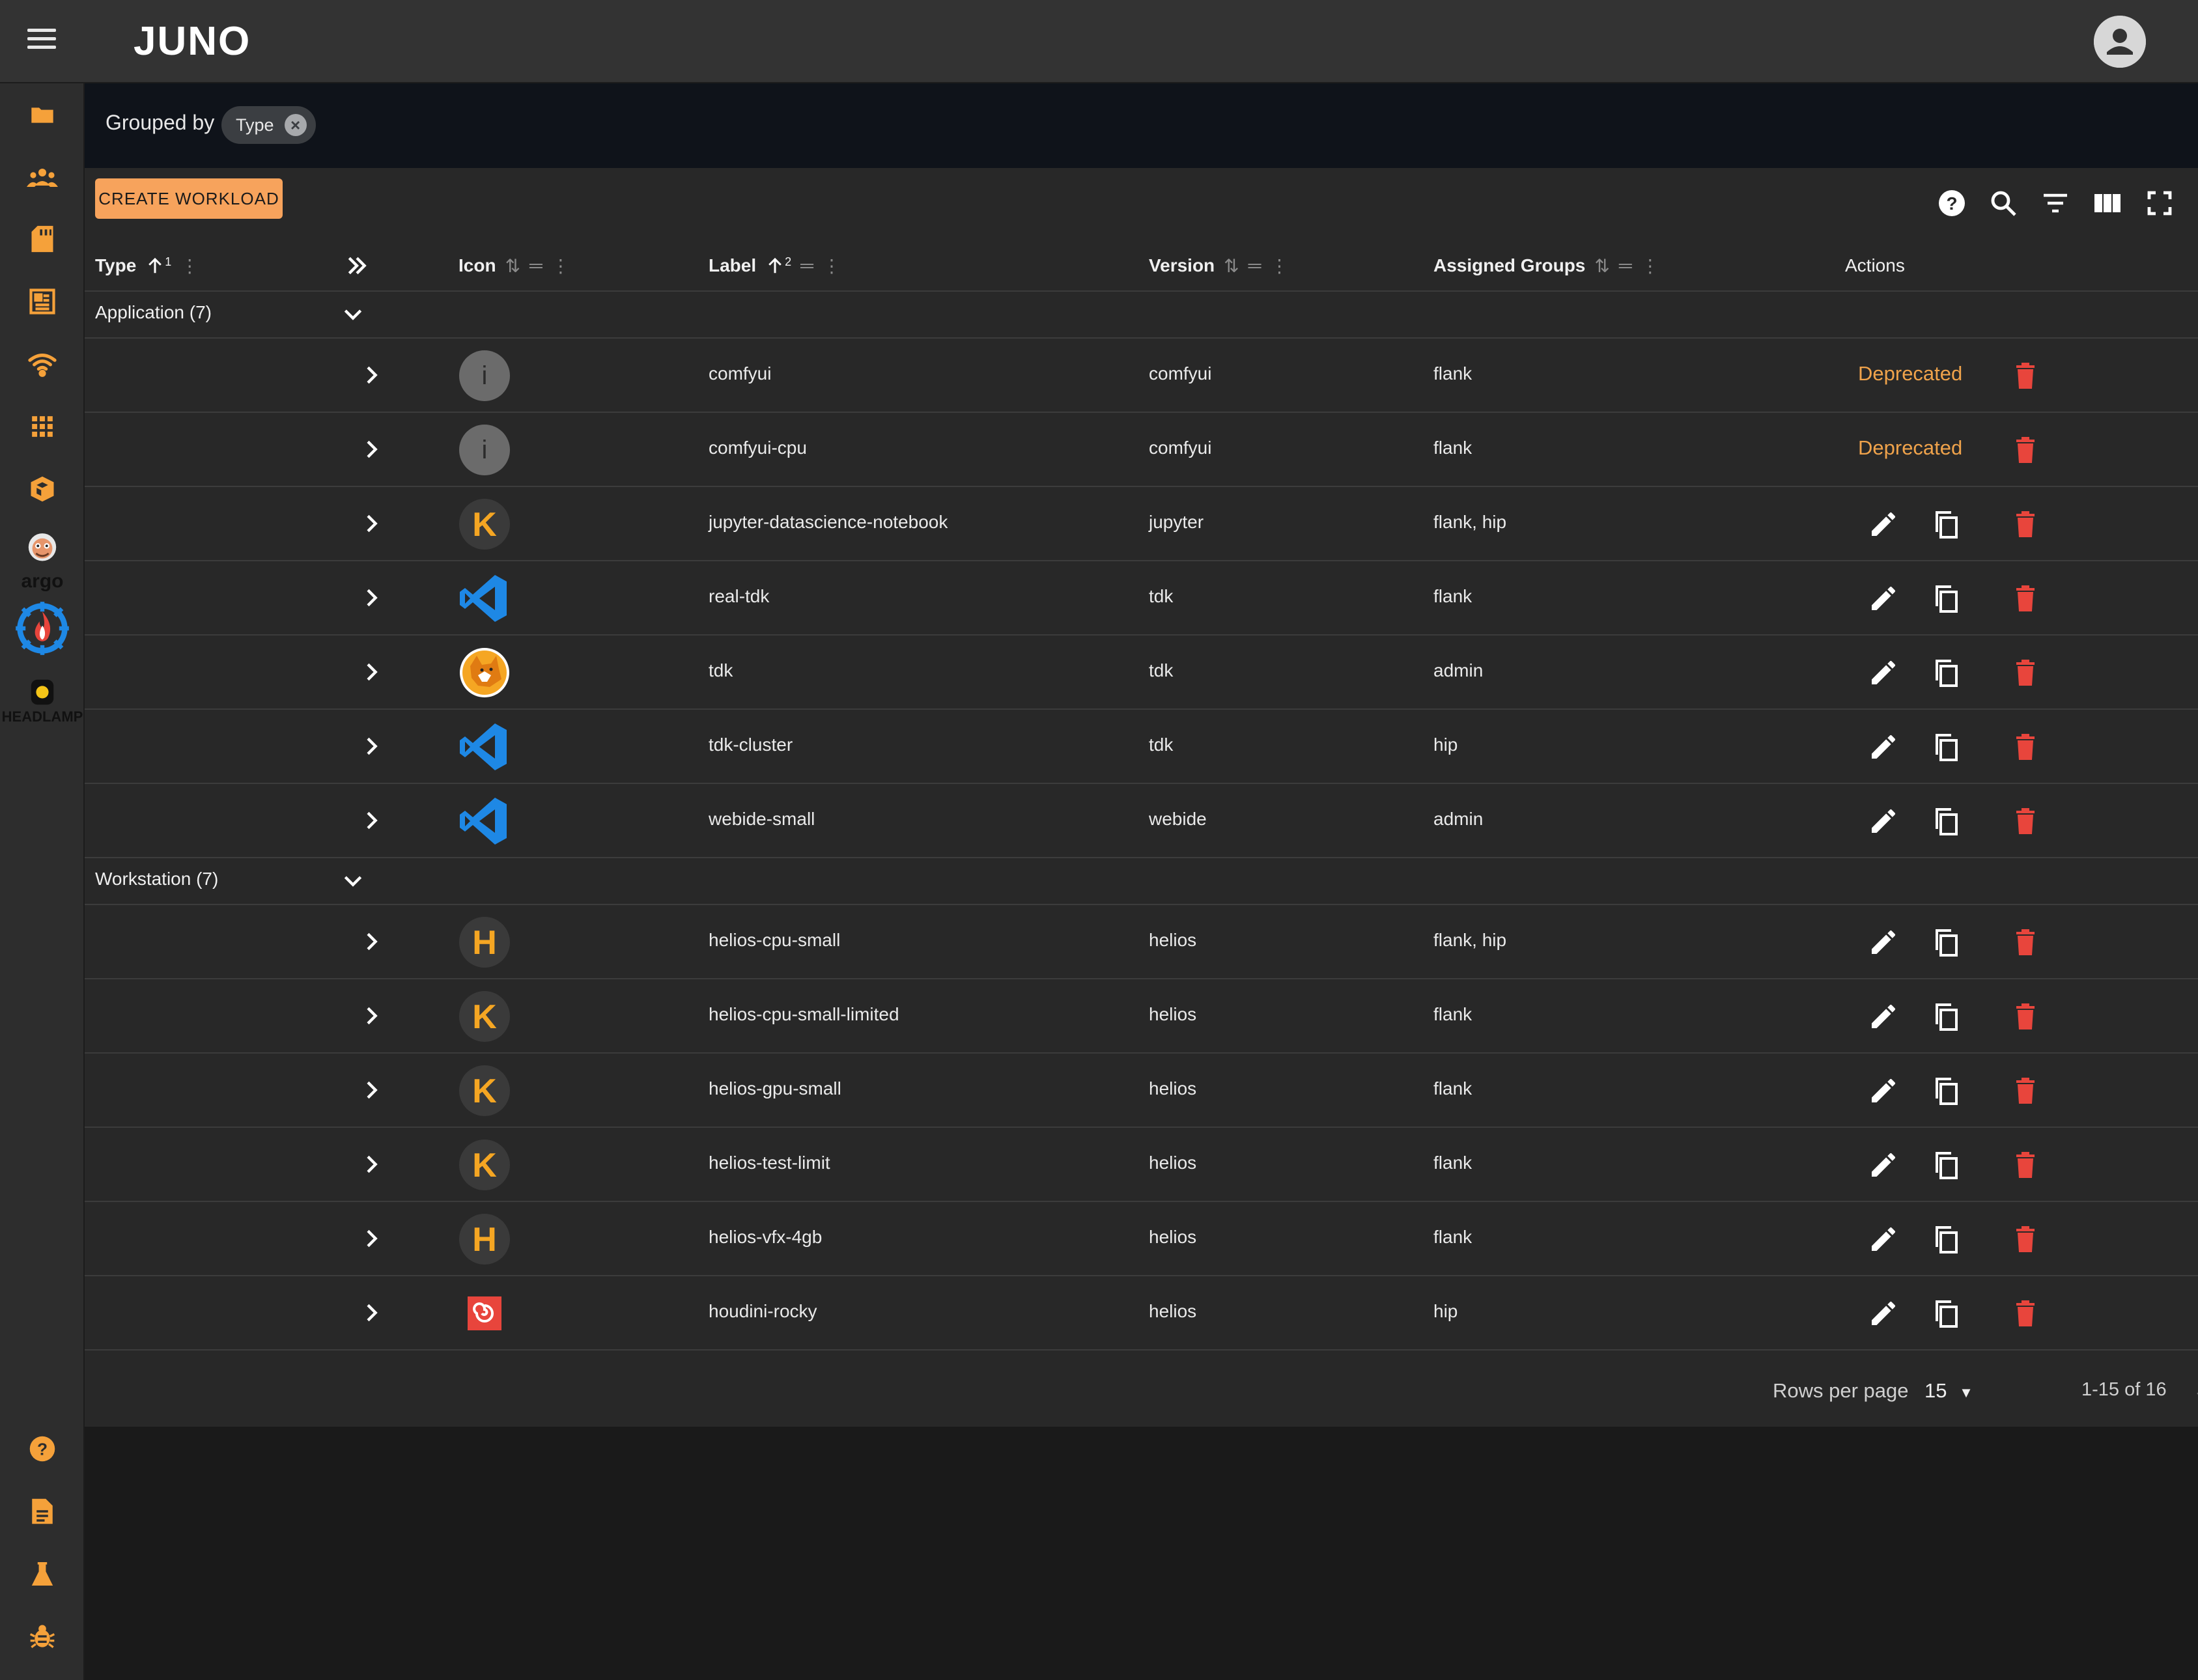 The height and width of the screenshot is (1680, 2198). I want to click on previous-page-button, so click(2194, 1395).